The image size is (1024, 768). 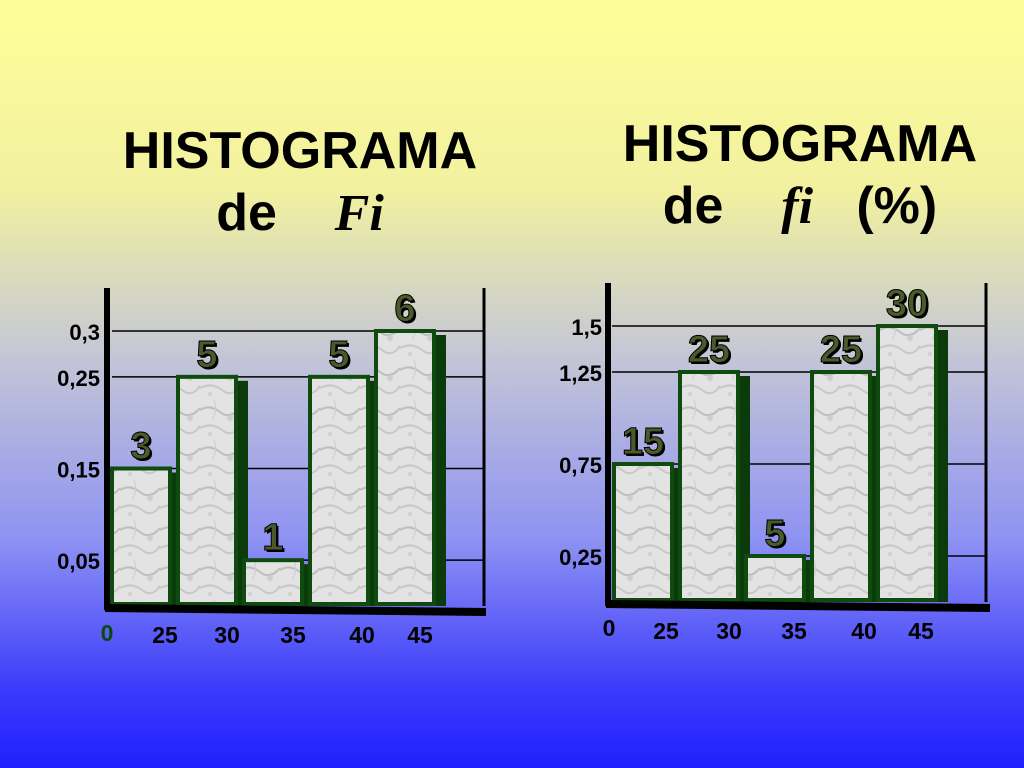 I want to click on right-bar-label-4: 30, so click(x=907, y=304).